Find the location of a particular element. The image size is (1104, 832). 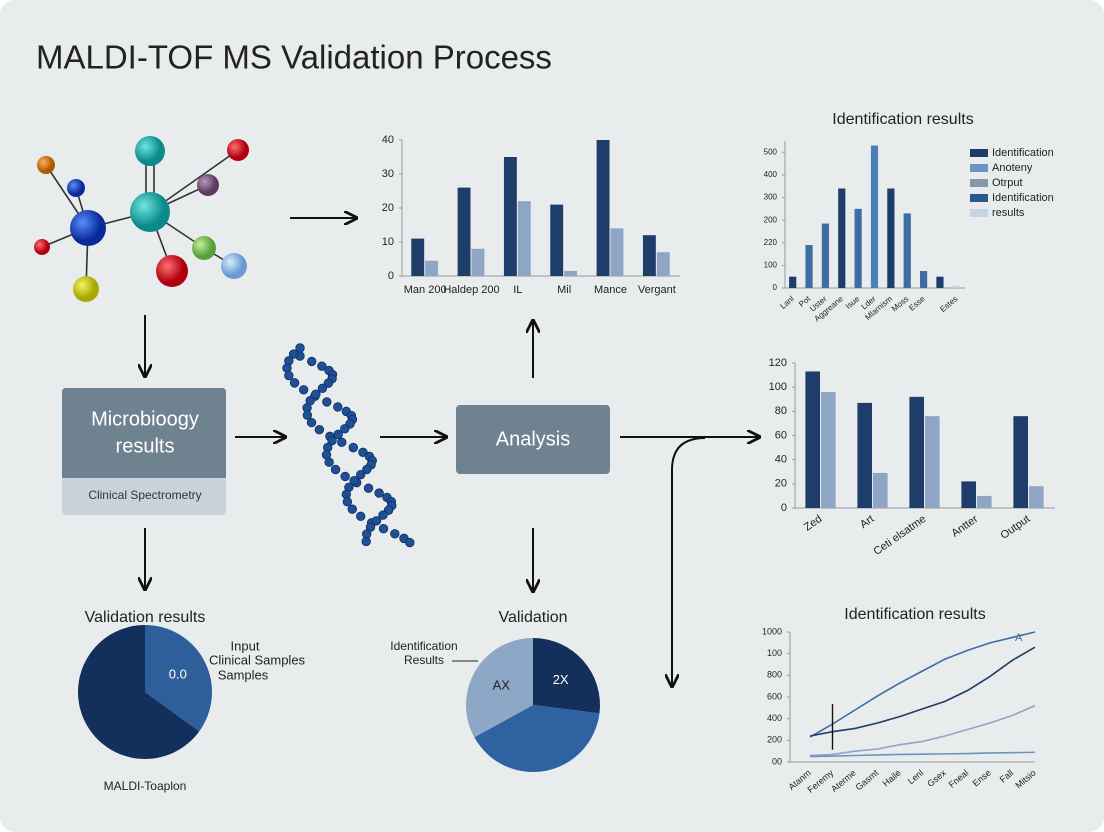

x-tick-label: Haldep 200 is located at coordinates (471, 290).